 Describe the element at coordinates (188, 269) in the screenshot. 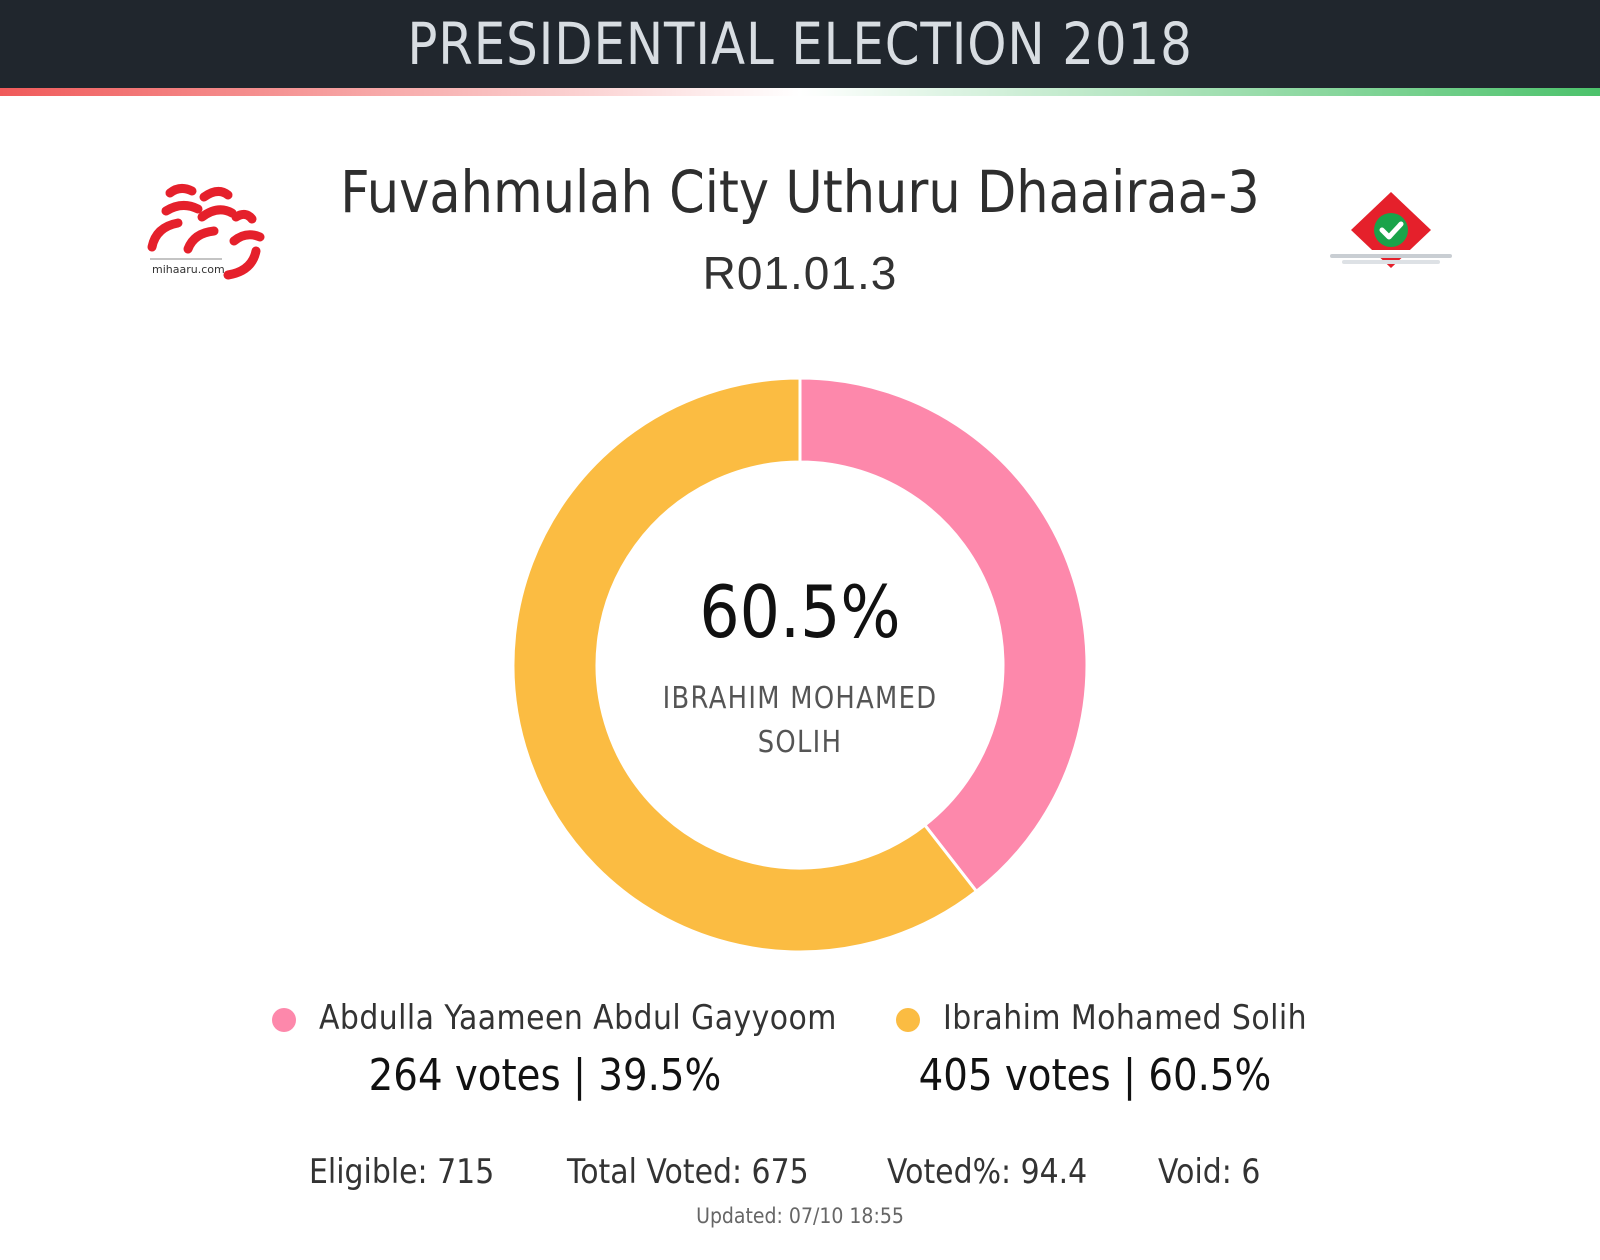

I see `mihaaru-logo-text: mihaaru.com` at that location.